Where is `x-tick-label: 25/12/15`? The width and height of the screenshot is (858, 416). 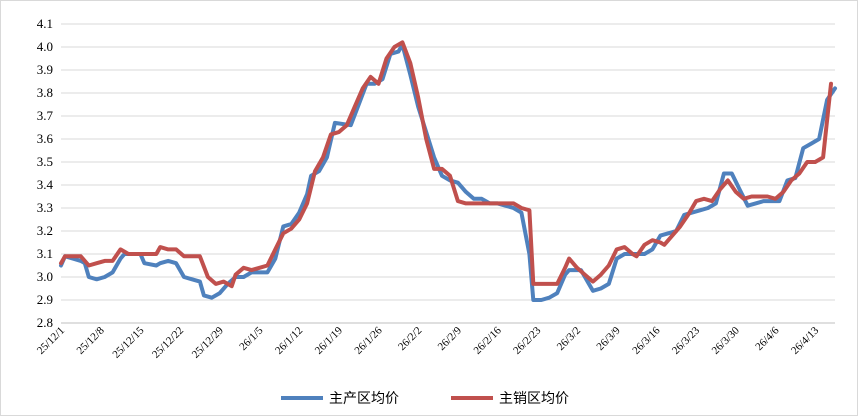 x-tick-label: 25/12/15 is located at coordinates (128, 342).